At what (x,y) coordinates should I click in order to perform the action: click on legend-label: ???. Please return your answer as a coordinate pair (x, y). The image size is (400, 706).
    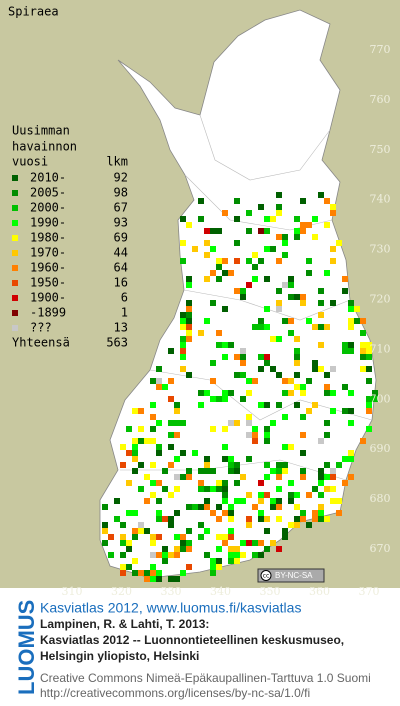
    Looking at the image, I should click on (41, 328).